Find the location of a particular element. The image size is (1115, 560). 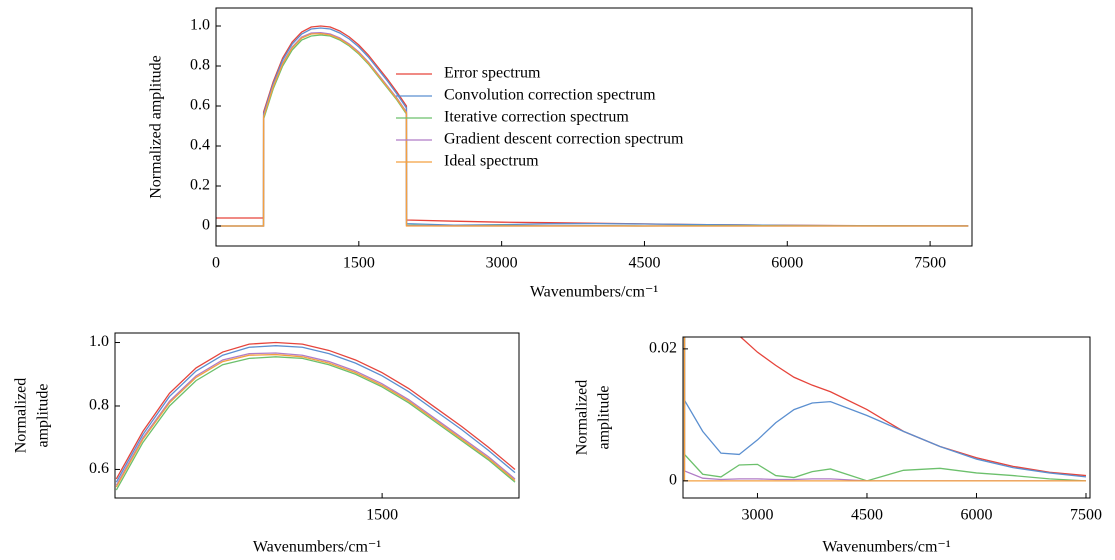

y-tick-label: 0.02 is located at coordinates (663, 348).